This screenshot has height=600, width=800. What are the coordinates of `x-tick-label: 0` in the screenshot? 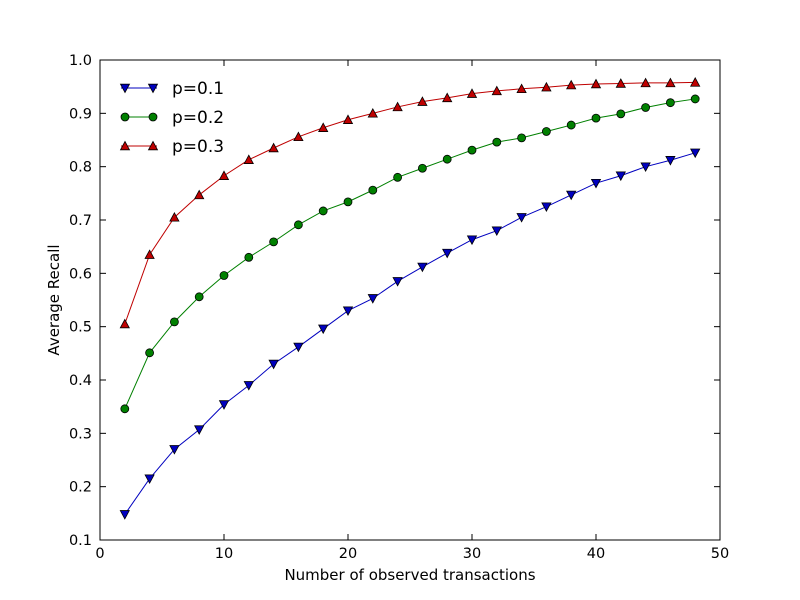 It's located at (99, 554).